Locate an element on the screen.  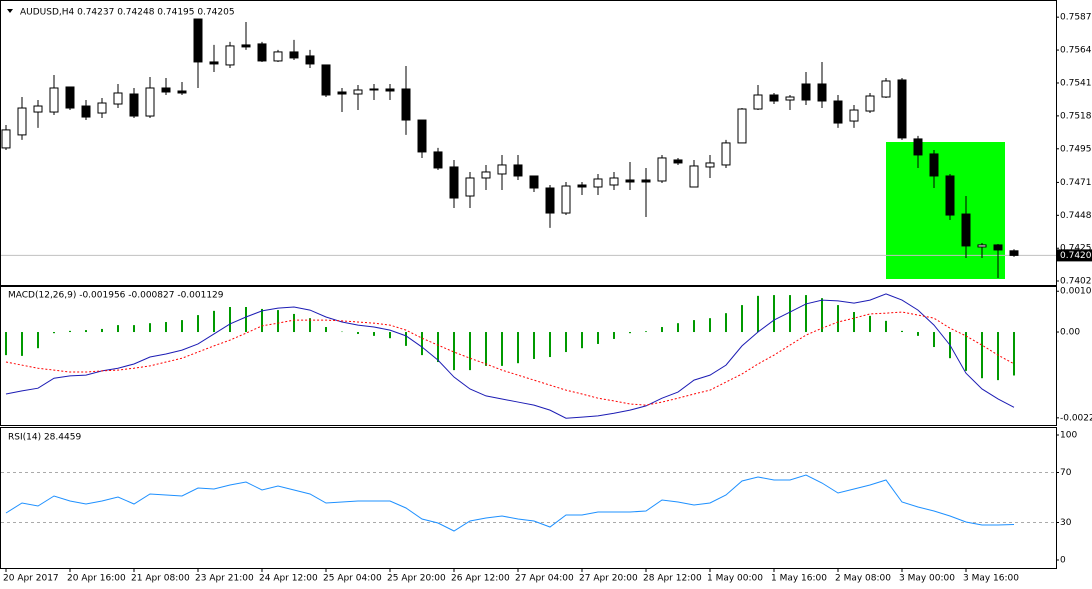
y-tick-label: 0.74026 is located at coordinates (1076, 281).